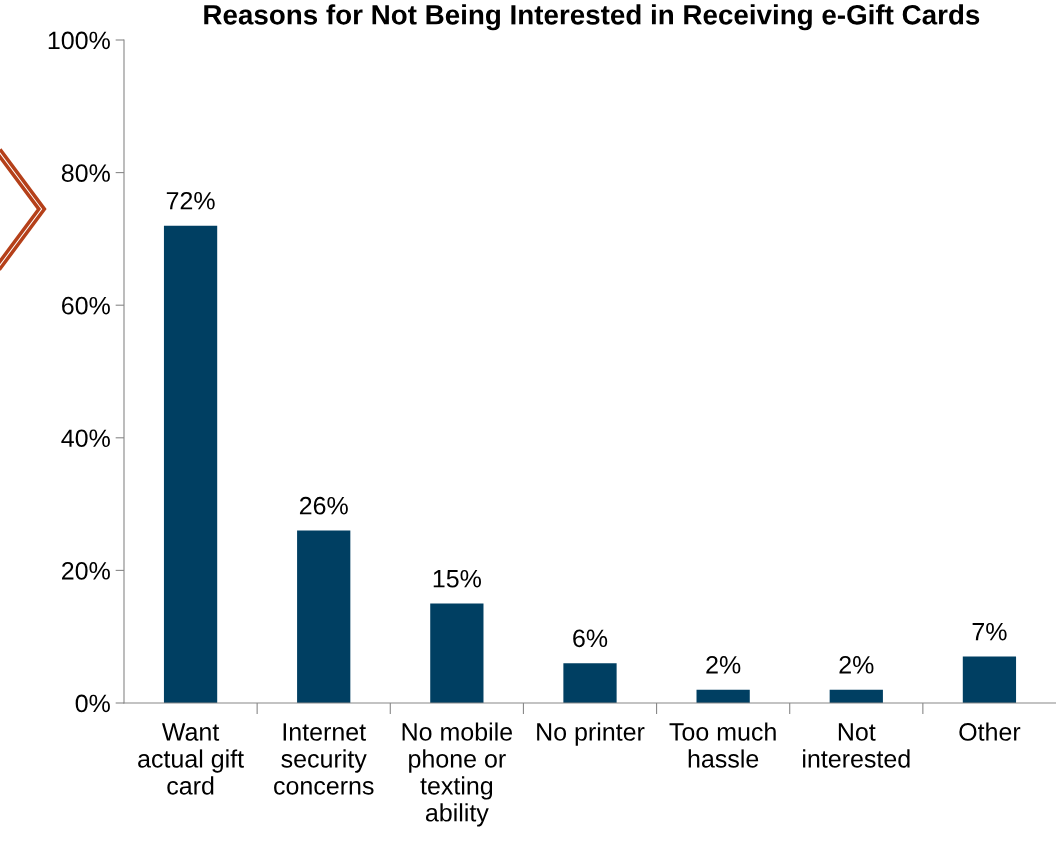 This screenshot has width=1056, height=848. What do you see at coordinates (990, 731) in the screenshot?
I see `x-tick-label: Other` at bounding box center [990, 731].